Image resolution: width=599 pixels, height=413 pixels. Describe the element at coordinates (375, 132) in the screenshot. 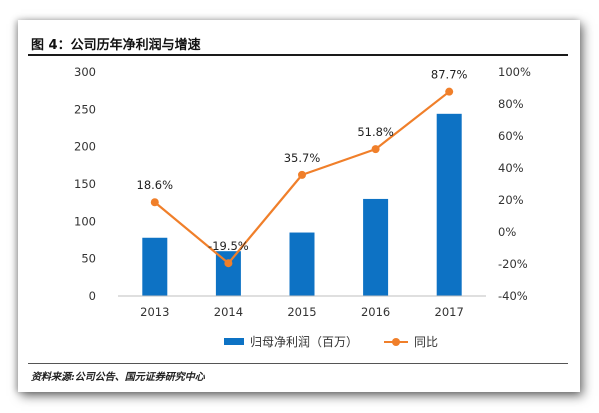

I see `data-label: 51.8%` at that location.